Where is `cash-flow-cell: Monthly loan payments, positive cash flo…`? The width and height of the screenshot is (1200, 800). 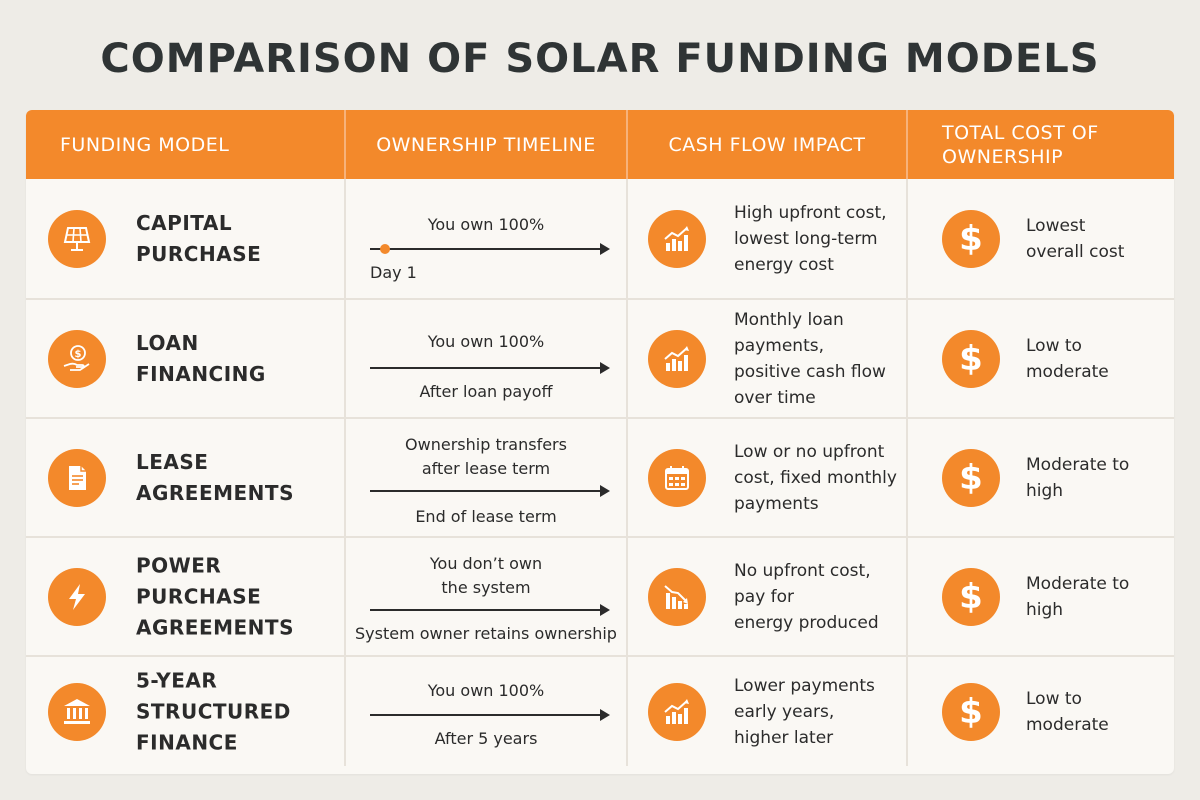
cash-flow-cell: Monthly loan payments, positive cash flo… is located at coordinates (768, 358).